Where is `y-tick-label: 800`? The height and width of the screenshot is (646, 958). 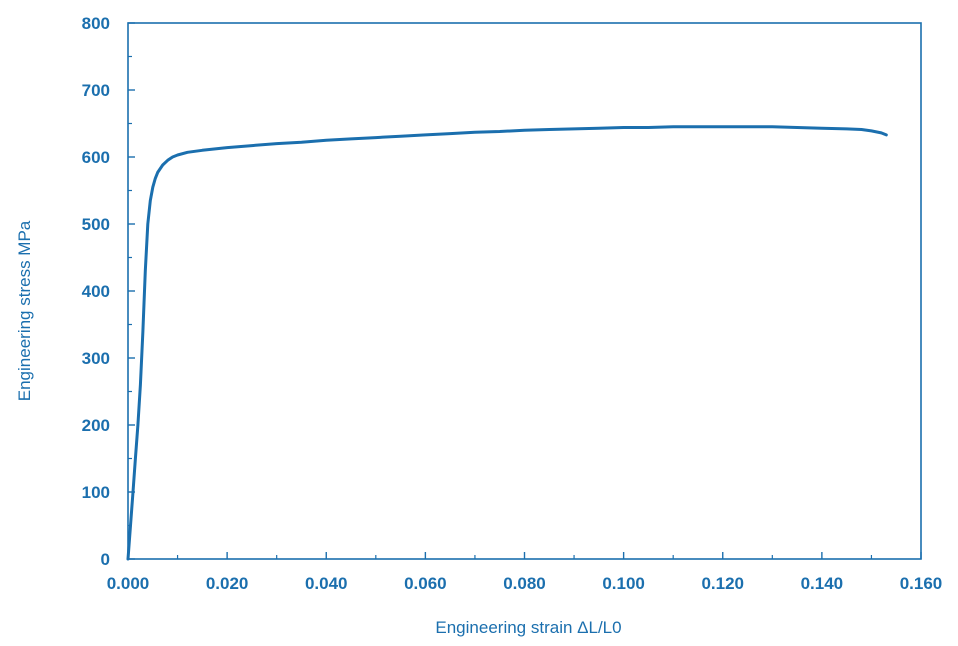 y-tick-label: 800 is located at coordinates (96, 23).